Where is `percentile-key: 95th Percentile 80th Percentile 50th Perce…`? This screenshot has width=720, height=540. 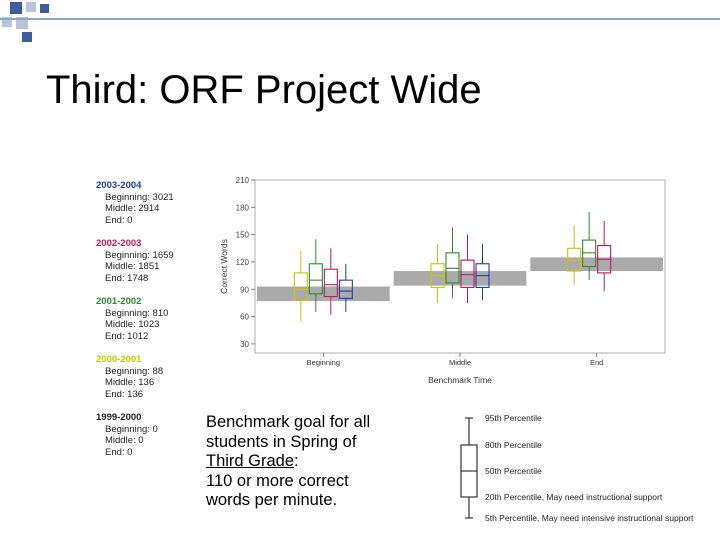
percentile-key: 95th Percentile 80th Percentile 50th Perce… is located at coordinates (577, 468).